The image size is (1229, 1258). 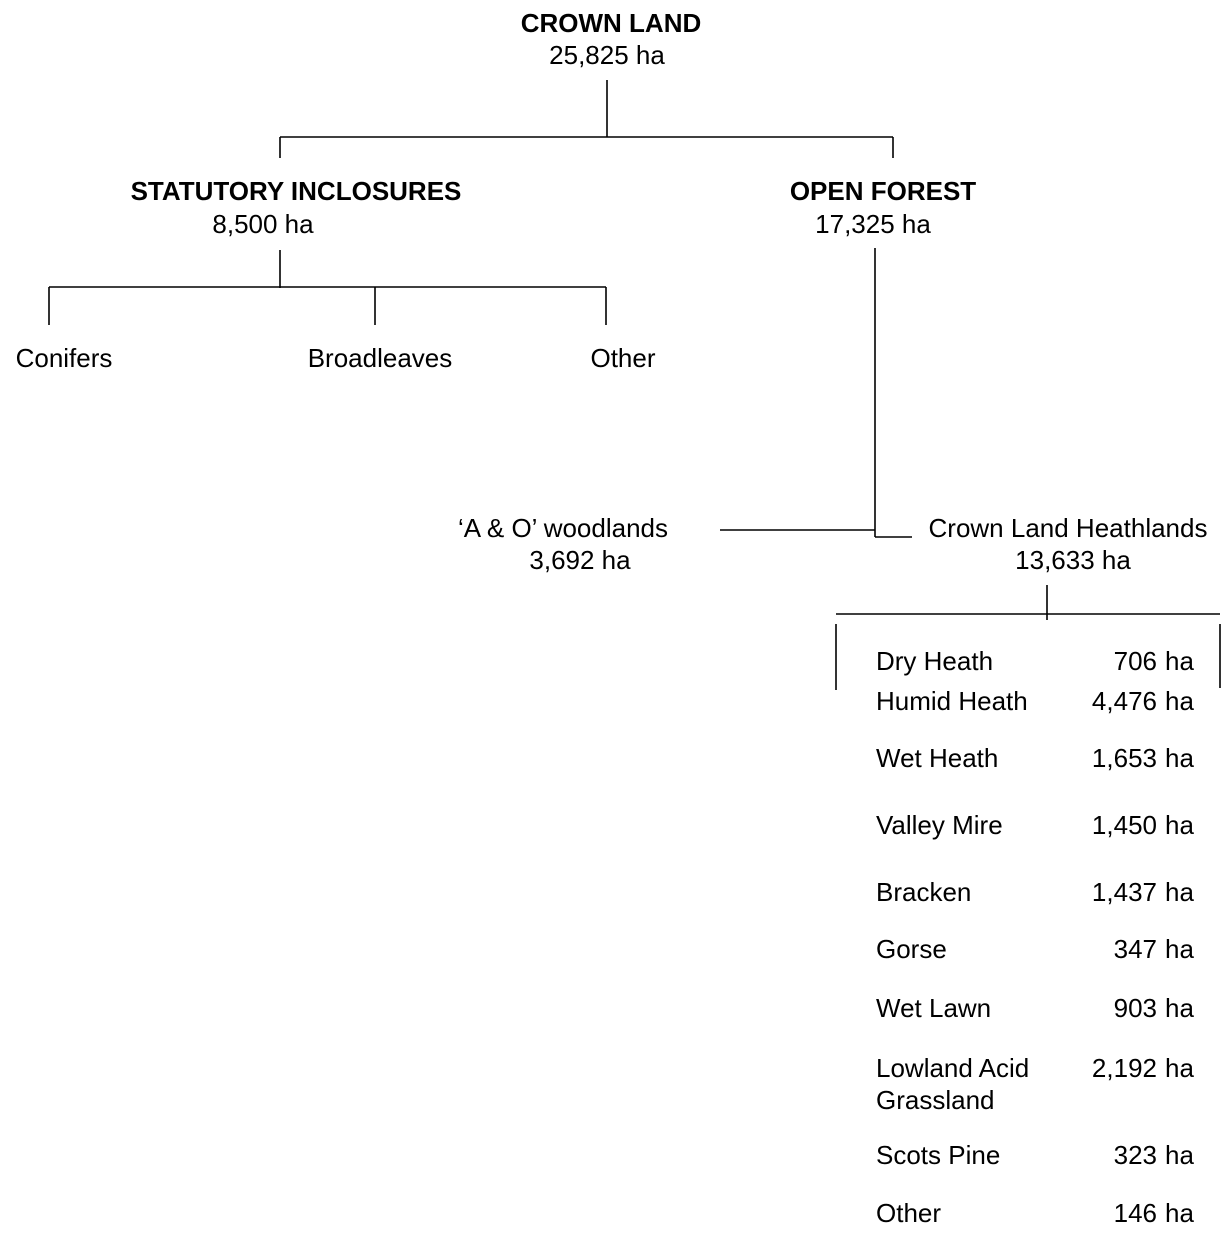 What do you see at coordinates (873, 224) in the screenshot?
I see `node-area: 17,325 ha` at bounding box center [873, 224].